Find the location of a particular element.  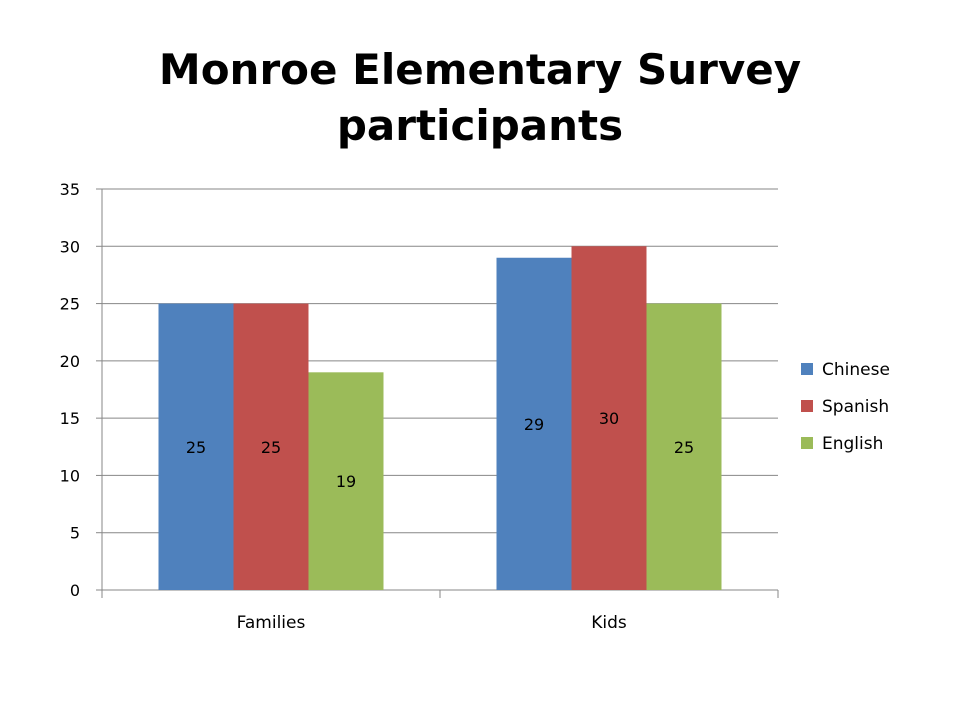

legend-label-chinese: Chinese is located at coordinates (856, 370).